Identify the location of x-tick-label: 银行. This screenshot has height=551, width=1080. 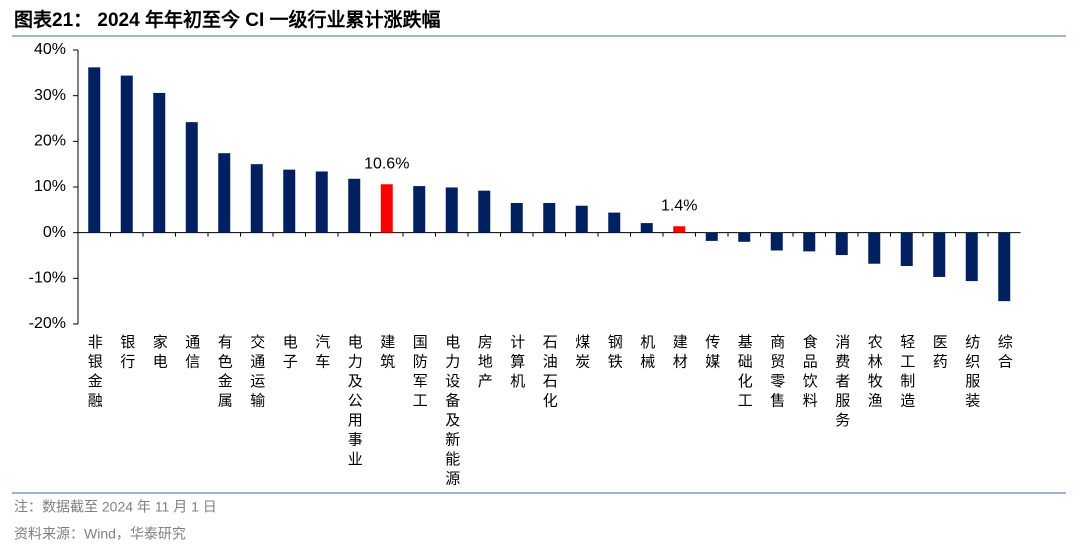
(126, 353).